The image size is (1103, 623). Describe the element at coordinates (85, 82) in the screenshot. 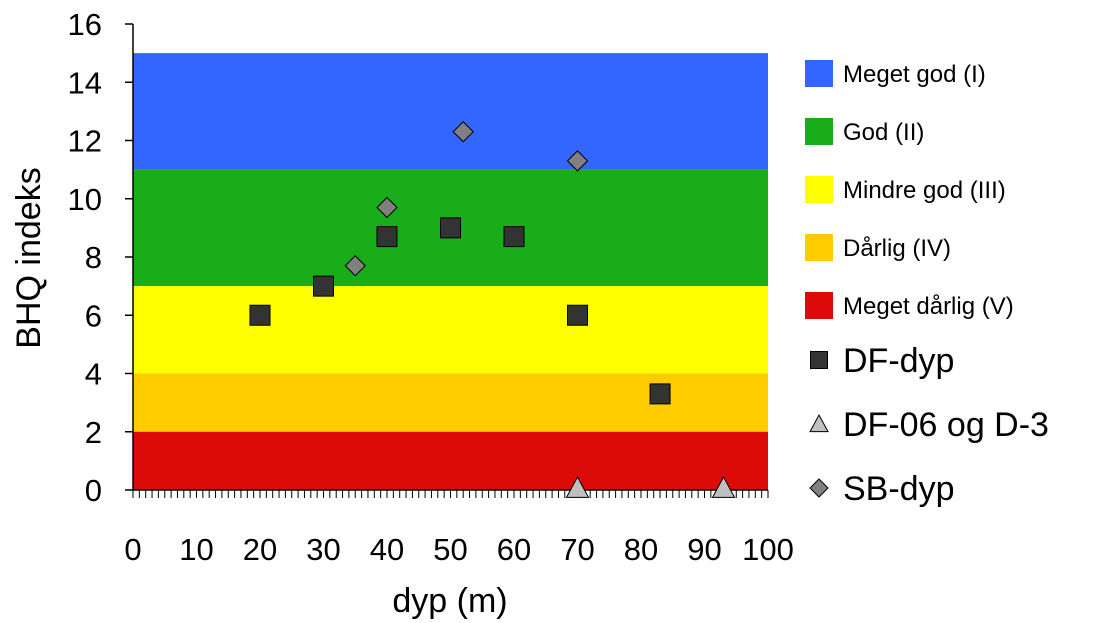

I see `y-tick-label: 14` at that location.